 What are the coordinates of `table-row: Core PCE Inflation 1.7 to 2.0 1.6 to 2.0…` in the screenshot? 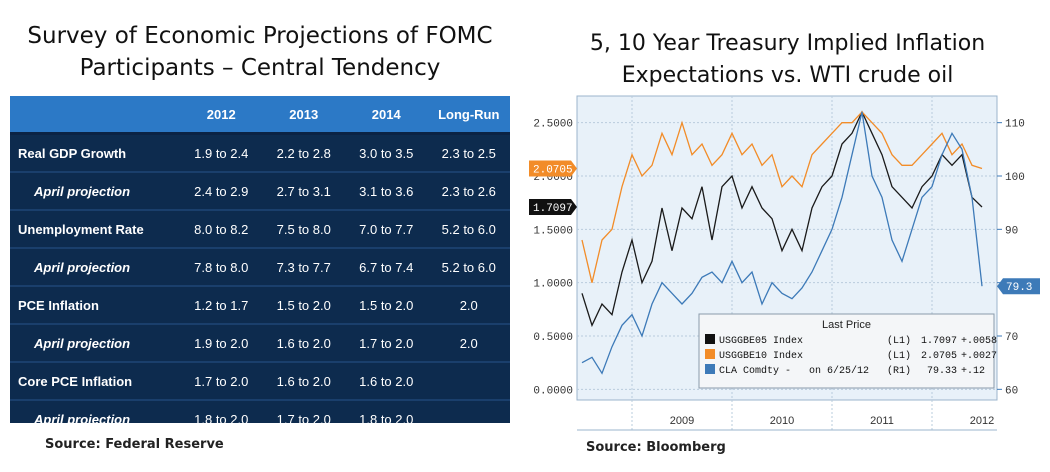 It's located at (260, 380).